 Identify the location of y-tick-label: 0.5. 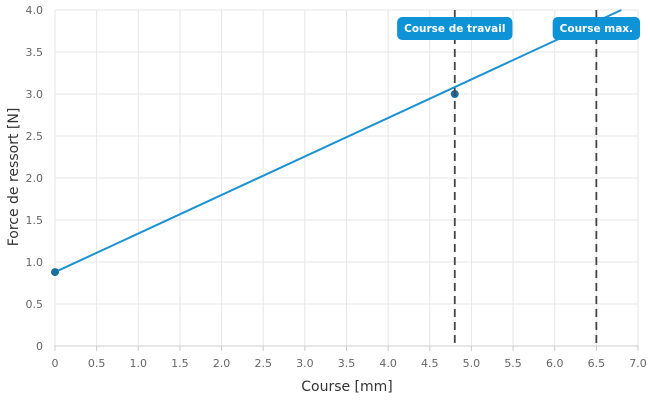
(35, 304).